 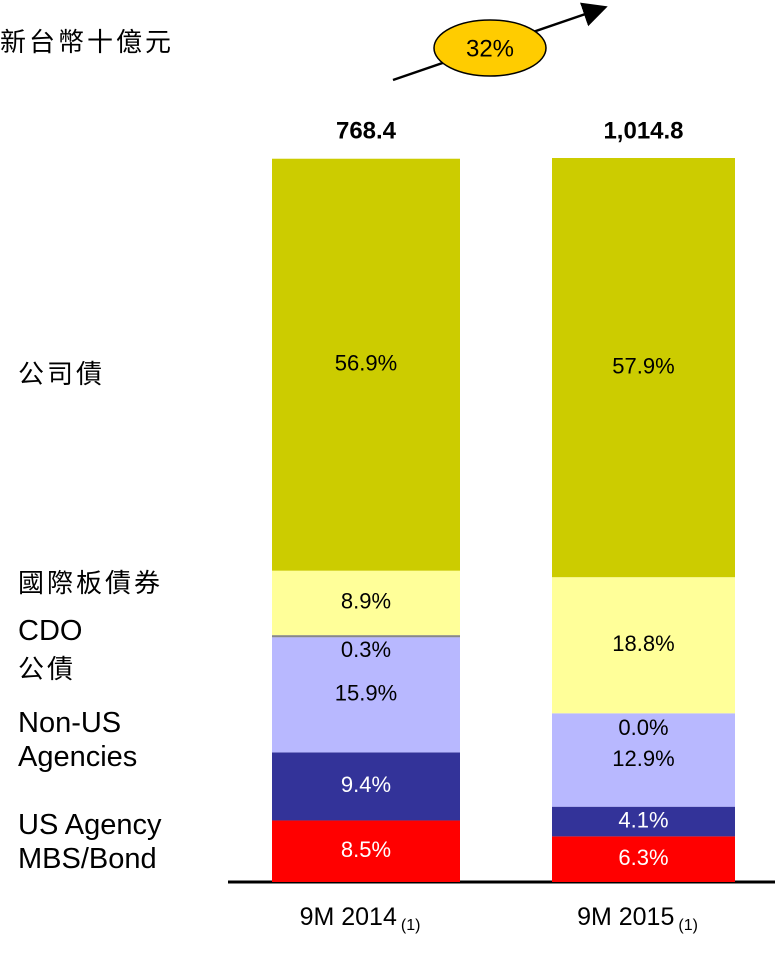 I want to click on legend-label: 公債, so click(x=47, y=670).